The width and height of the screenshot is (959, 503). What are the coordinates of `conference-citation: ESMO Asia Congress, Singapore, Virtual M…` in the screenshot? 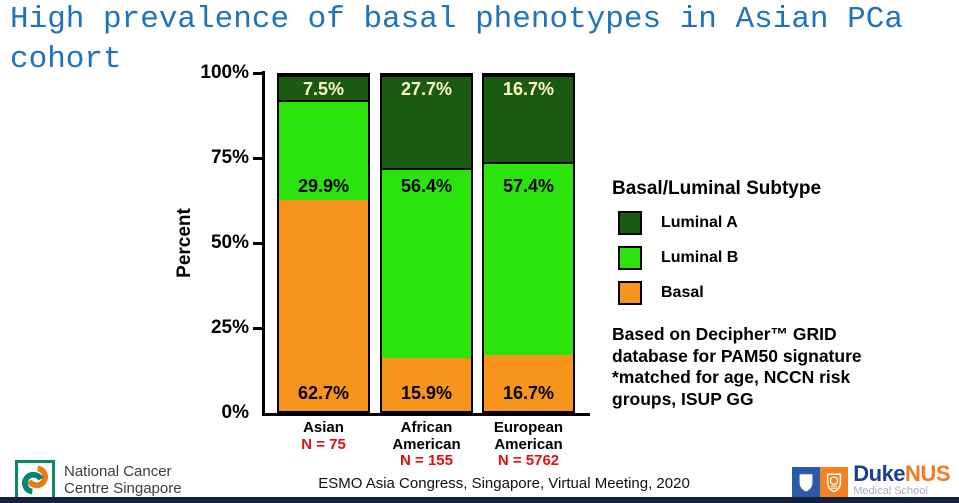 It's located at (504, 483).